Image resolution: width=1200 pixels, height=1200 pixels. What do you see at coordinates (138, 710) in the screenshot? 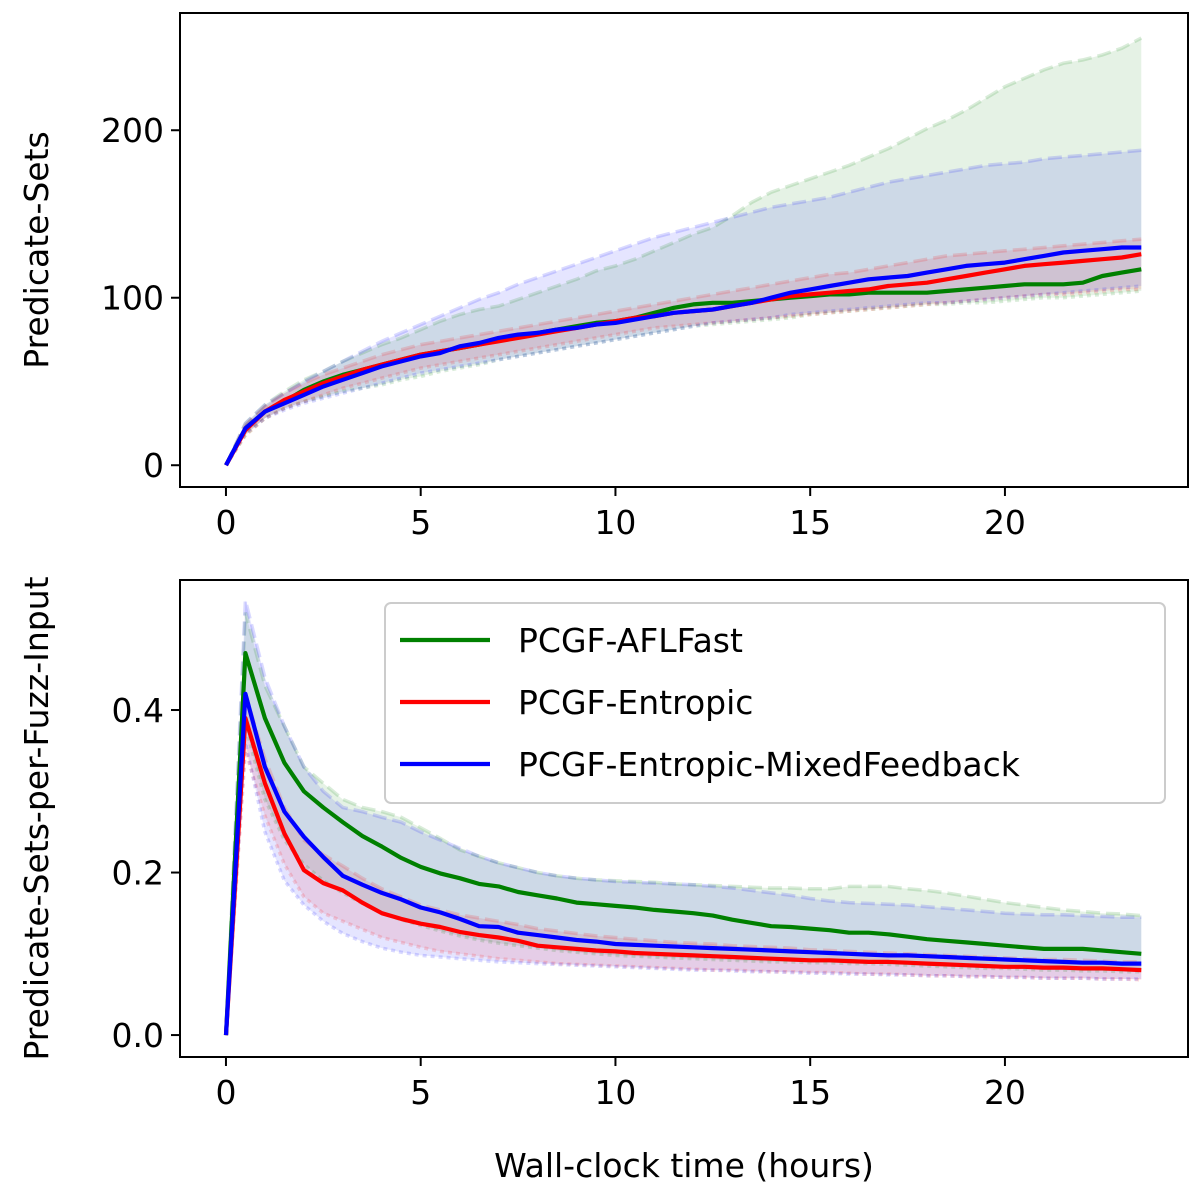
I see `y-tick-label: 0.4` at bounding box center [138, 710].